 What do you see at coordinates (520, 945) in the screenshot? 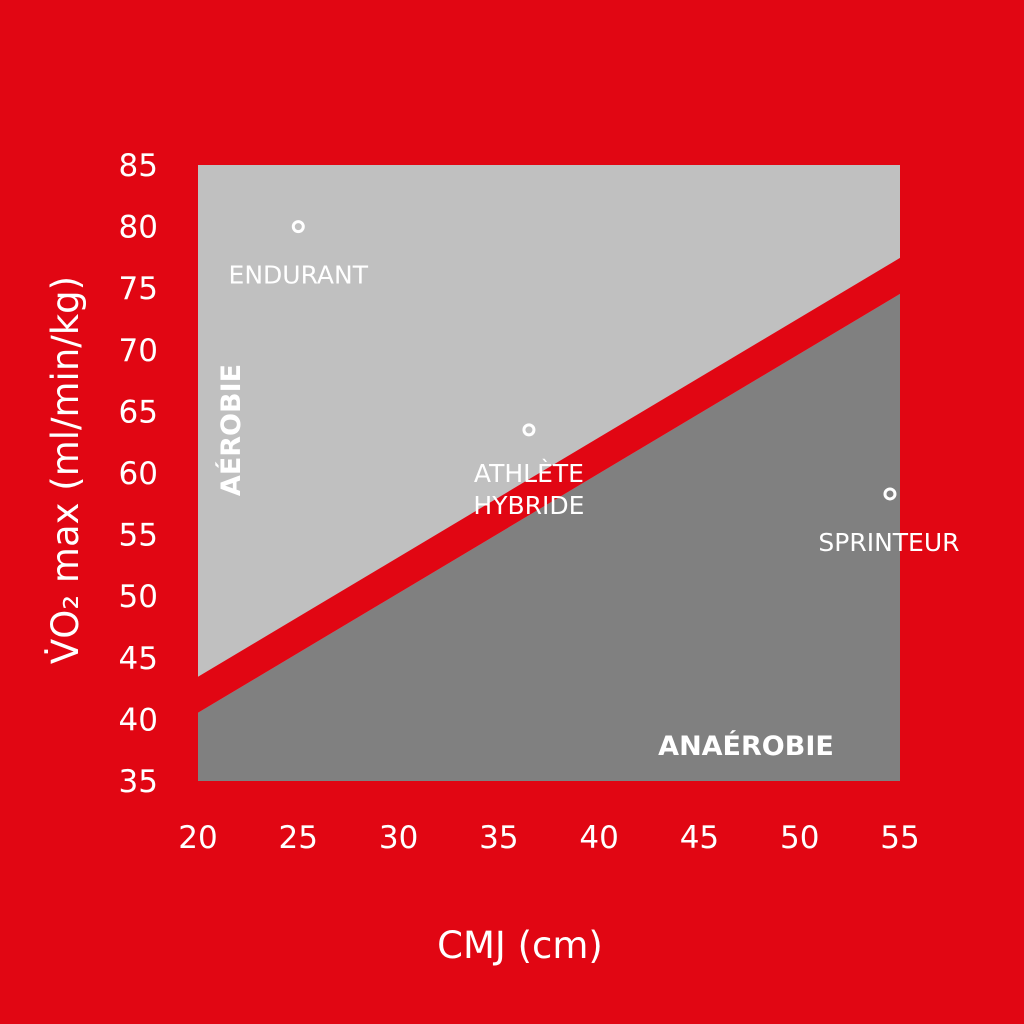
I see `x-axis-label: CMJ (cm)` at bounding box center [520, 945].